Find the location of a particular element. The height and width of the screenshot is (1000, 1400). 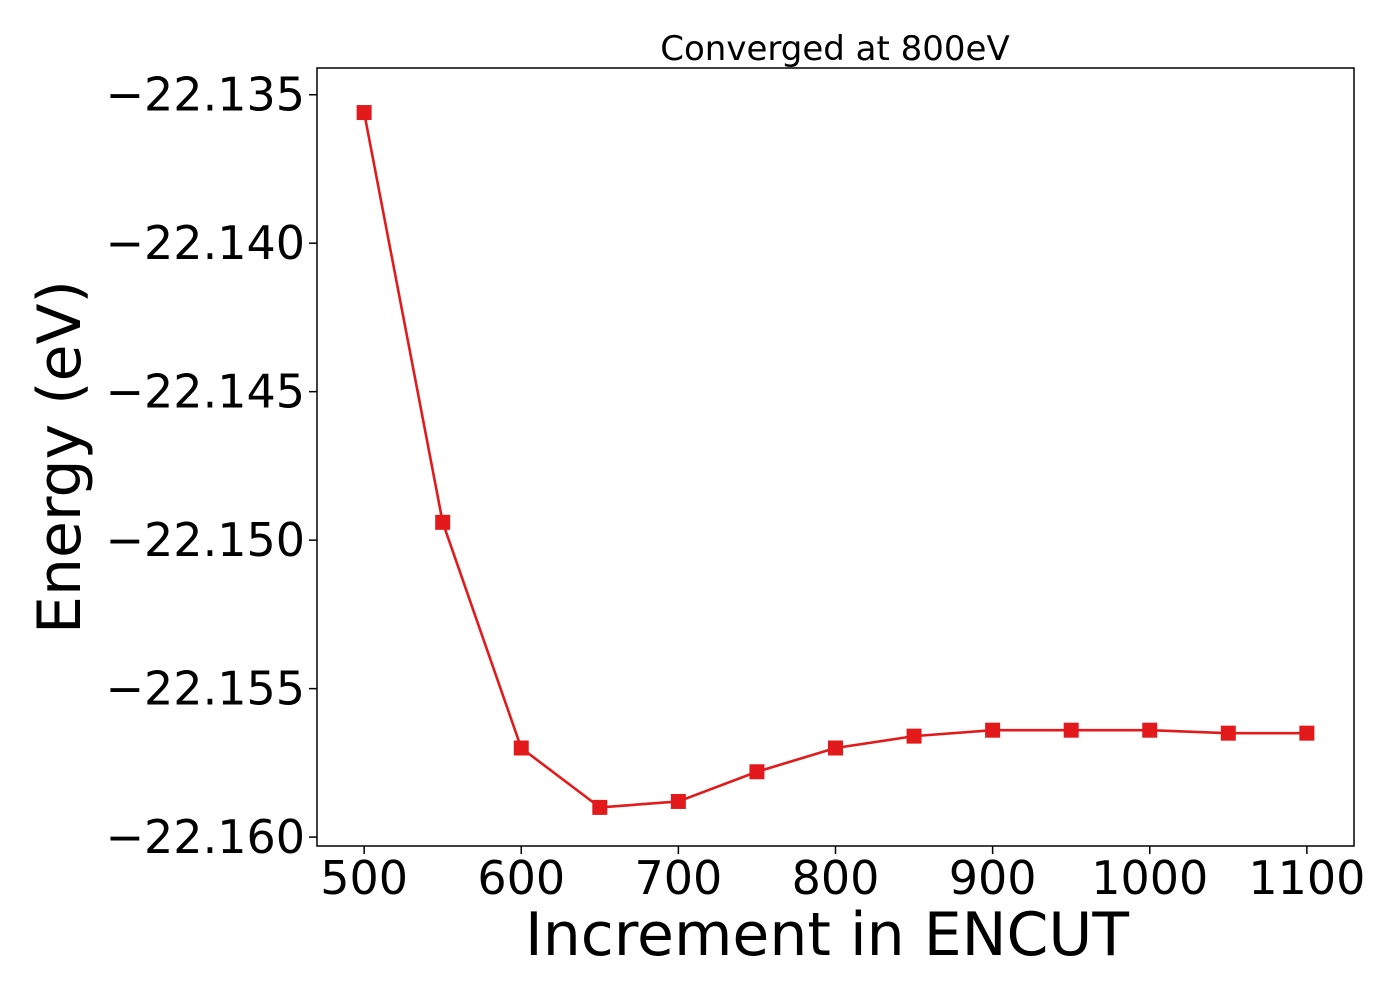

x-axis: 500 600 700 800 900 1000 1100 is located at coordinates (842, 875).